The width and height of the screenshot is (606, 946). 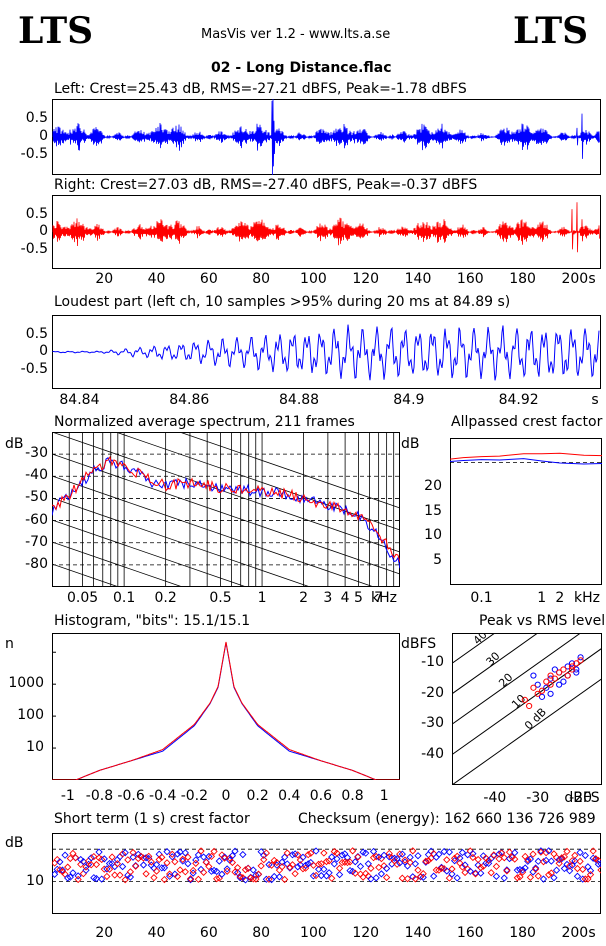 I want to click on left-wave-ytick-1: 0, so click(x=43, y=136).